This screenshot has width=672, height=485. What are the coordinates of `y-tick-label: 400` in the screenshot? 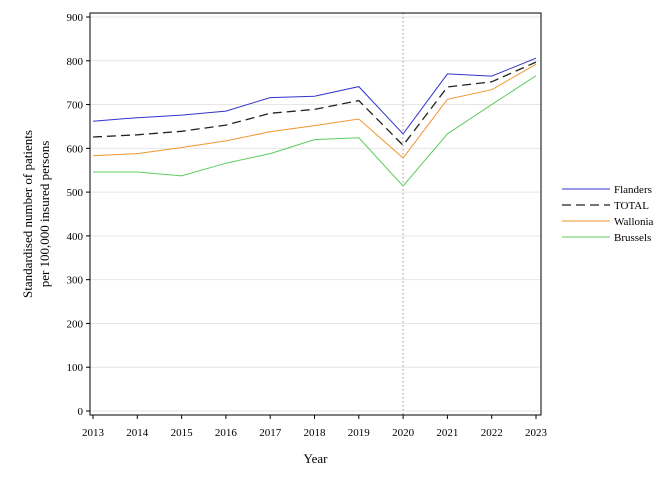 It's located at (75, 237).